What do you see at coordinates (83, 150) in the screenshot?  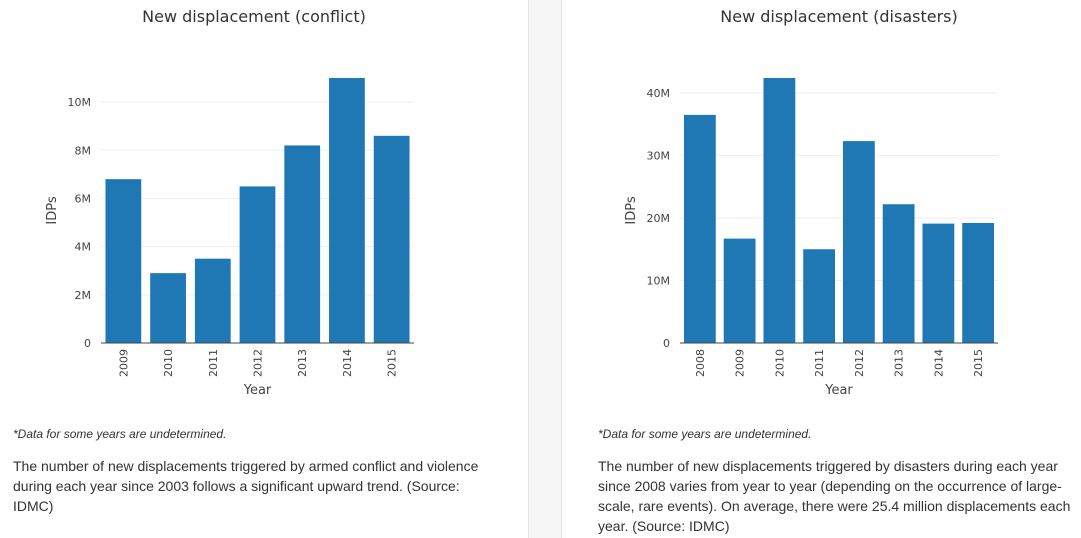 I see `y-tick-label: 8M` at bounding box center [83, 150].